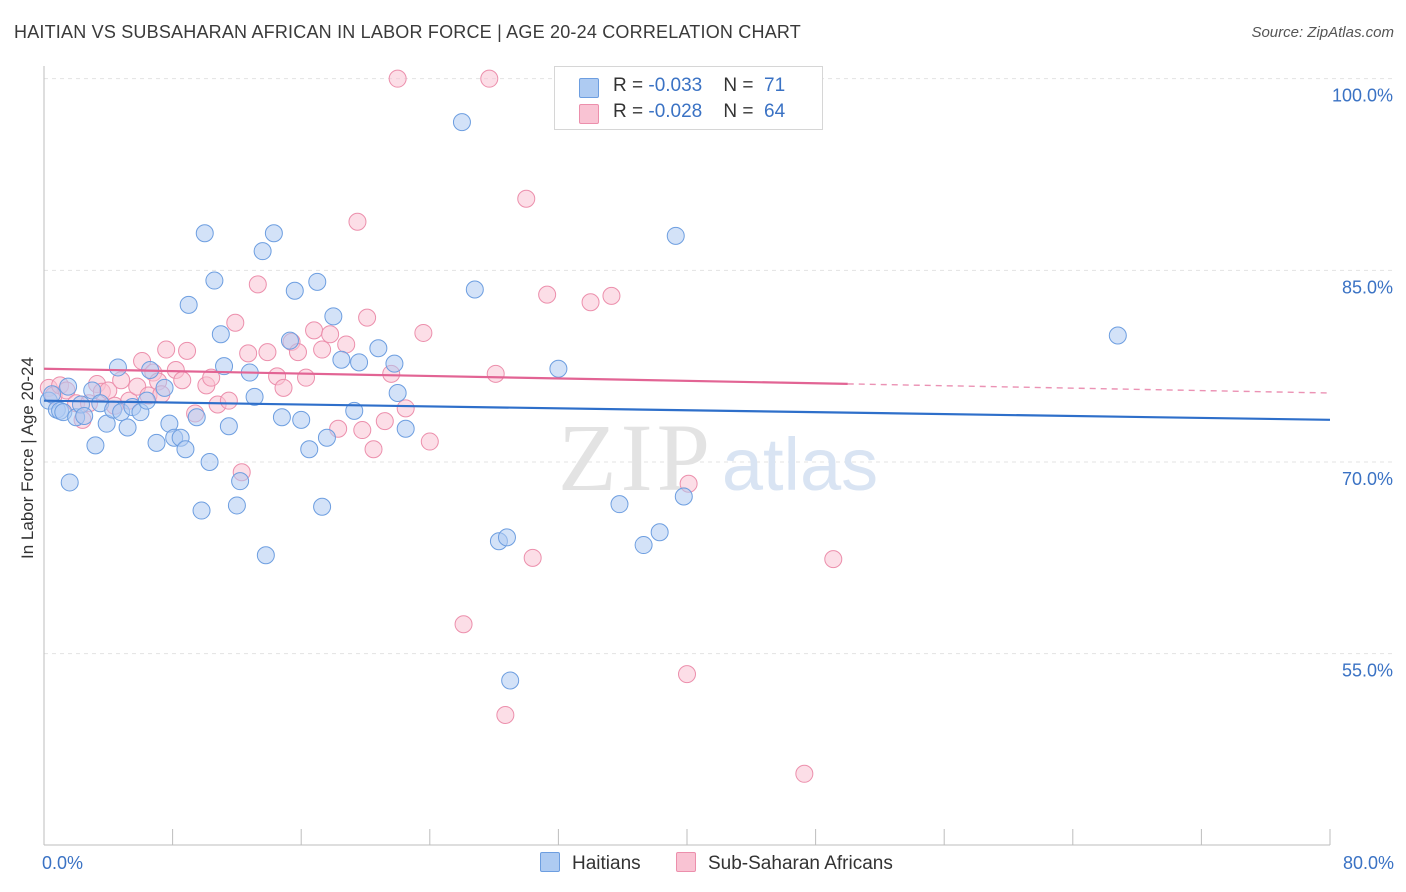 Image resolution: width=1406 pixels, height=892 pixels. What do you see at coordinates (589, 88) in the screenshot?
I see `legend-swatch-haitians` at bounding box center [589, 88].